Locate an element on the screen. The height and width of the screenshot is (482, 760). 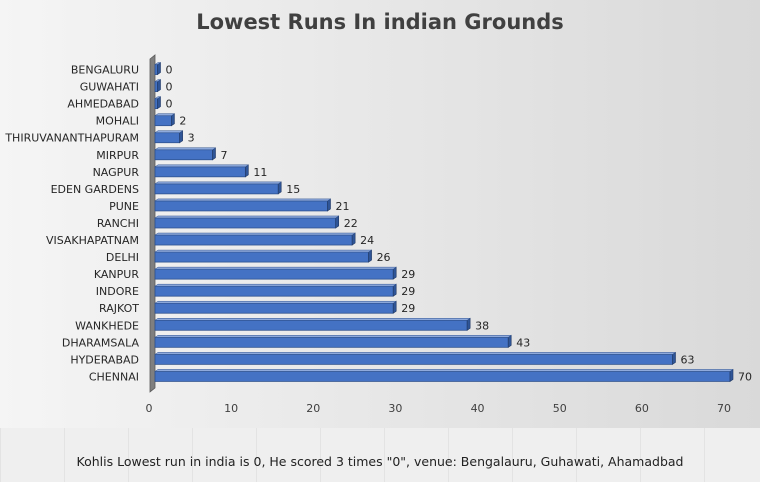
x-tick-label: 20 is located at coordinates (313, 408).